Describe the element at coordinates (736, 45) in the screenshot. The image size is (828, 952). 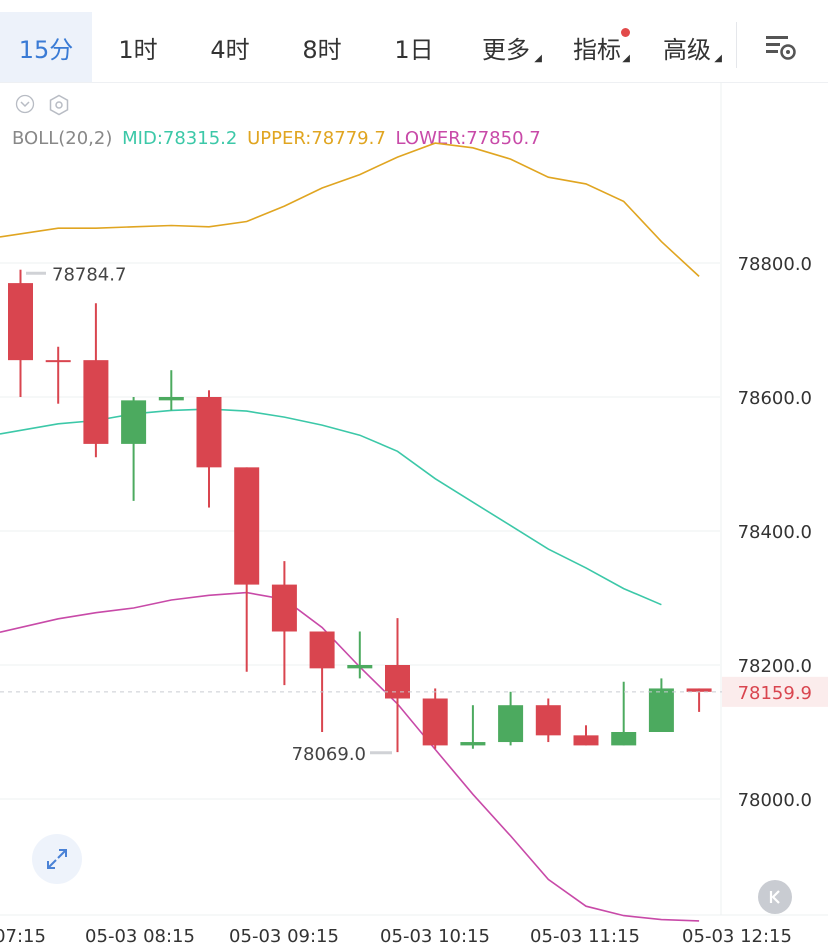
I see `tab-divider` at that location.